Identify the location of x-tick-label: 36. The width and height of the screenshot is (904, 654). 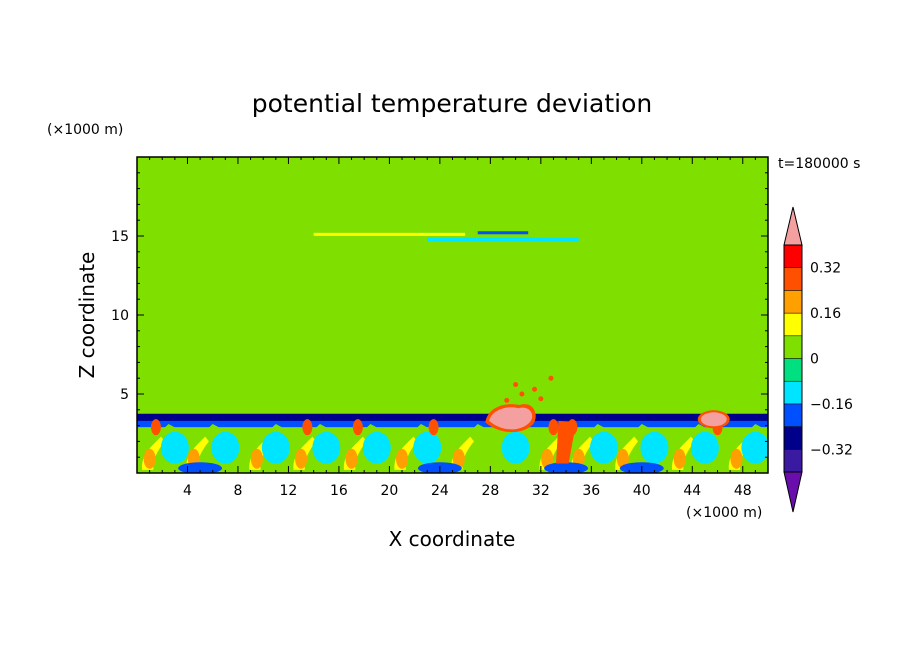
(591, 491).